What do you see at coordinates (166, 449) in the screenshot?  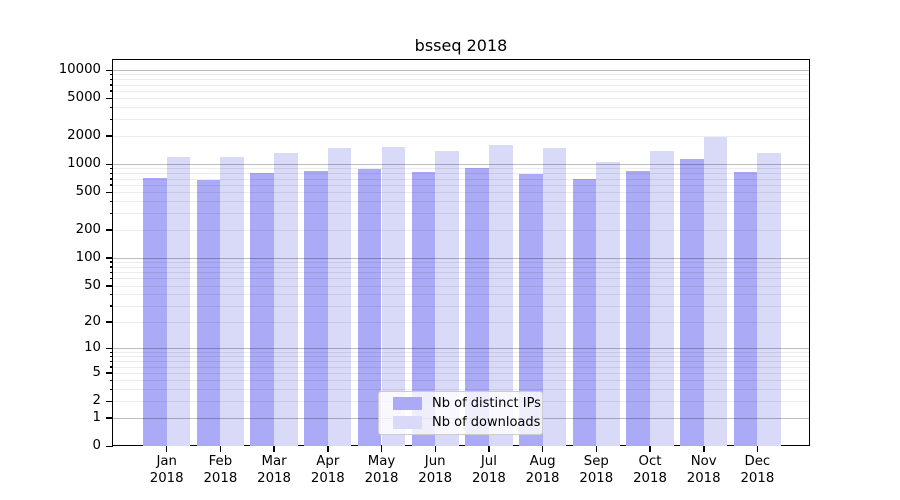 I see `x-tick-mark-jan` at bounding box center [166, 449].